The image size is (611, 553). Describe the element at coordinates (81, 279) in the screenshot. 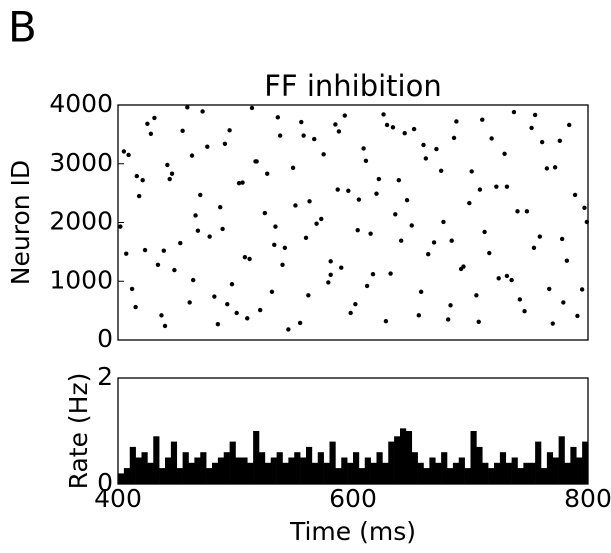

I see `y-tick-label: 1000` at that location.